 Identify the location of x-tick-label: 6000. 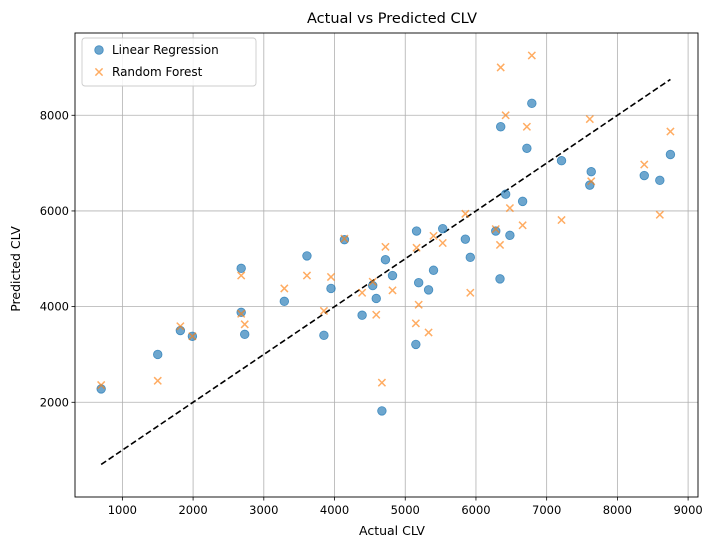
(475, 510).